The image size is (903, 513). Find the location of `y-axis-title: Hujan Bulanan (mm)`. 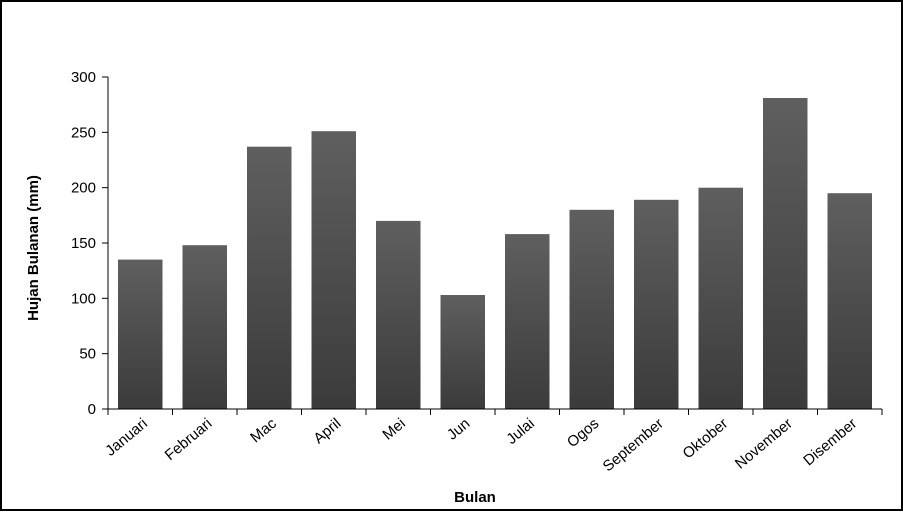

y-axis-title: Hujan Bulanan (mm) is located at coordinates (33, 248).